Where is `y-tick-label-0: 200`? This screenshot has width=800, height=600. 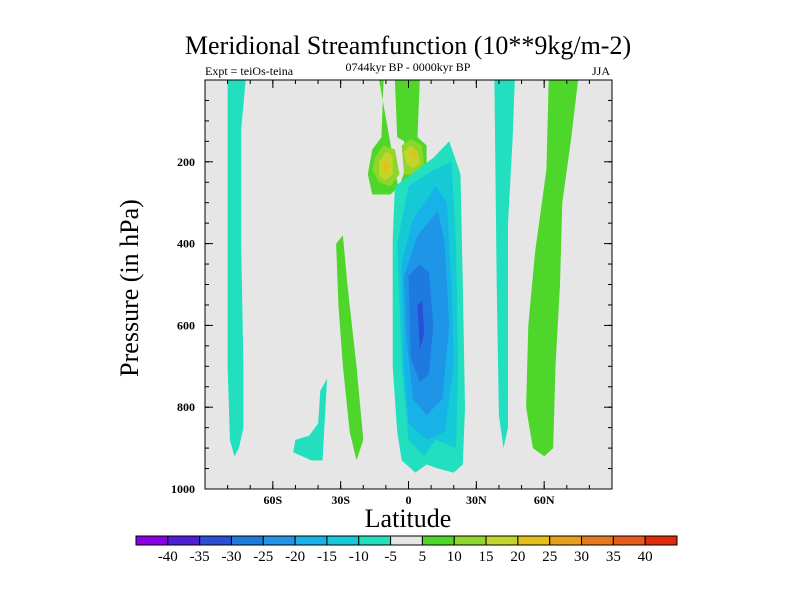
y-tick-label-0: 200 is located at coordinates (186, 162).